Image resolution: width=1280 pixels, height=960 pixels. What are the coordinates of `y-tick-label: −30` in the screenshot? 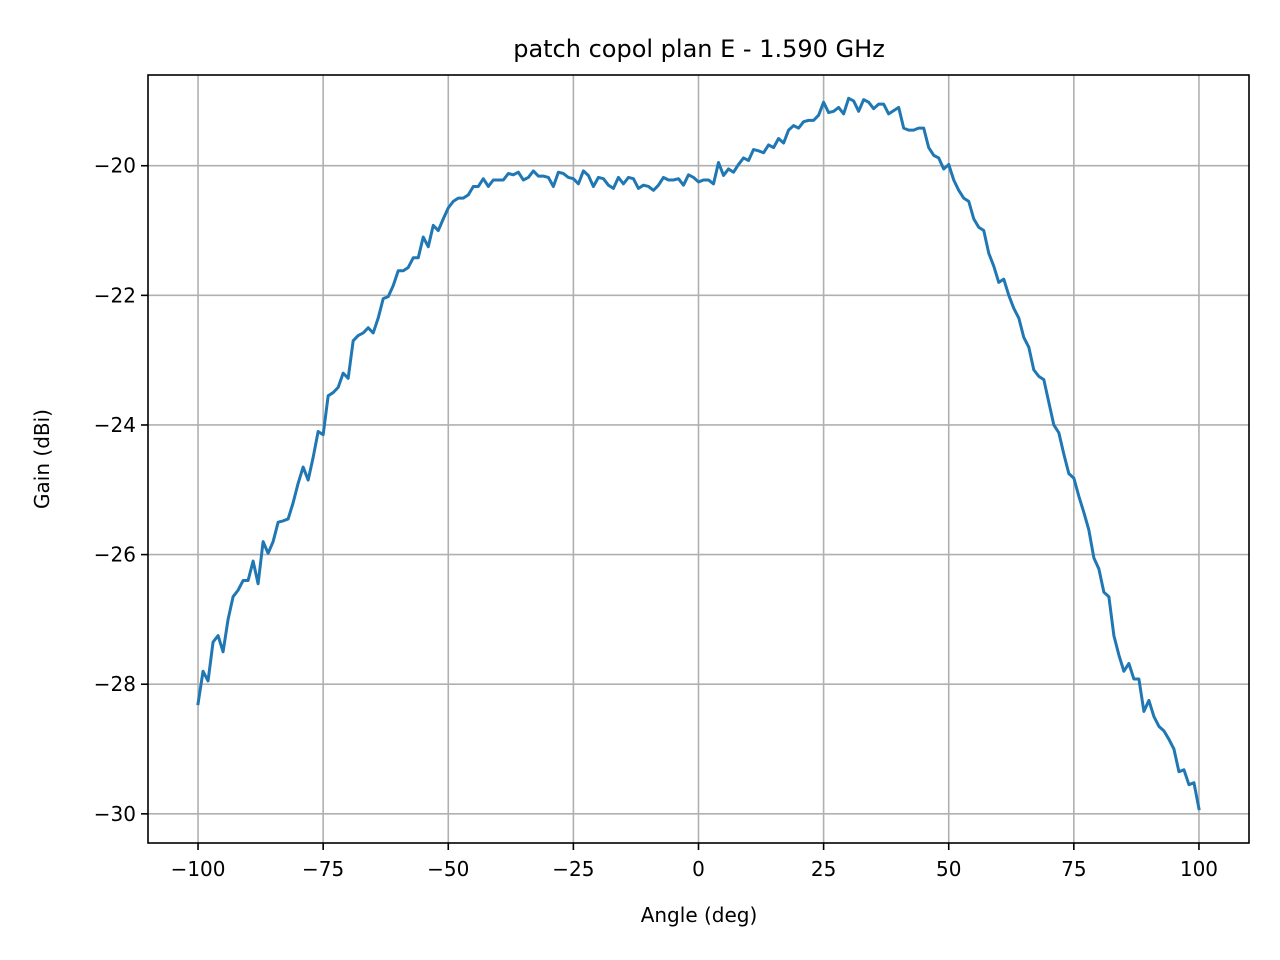 It's located at (115, 814).